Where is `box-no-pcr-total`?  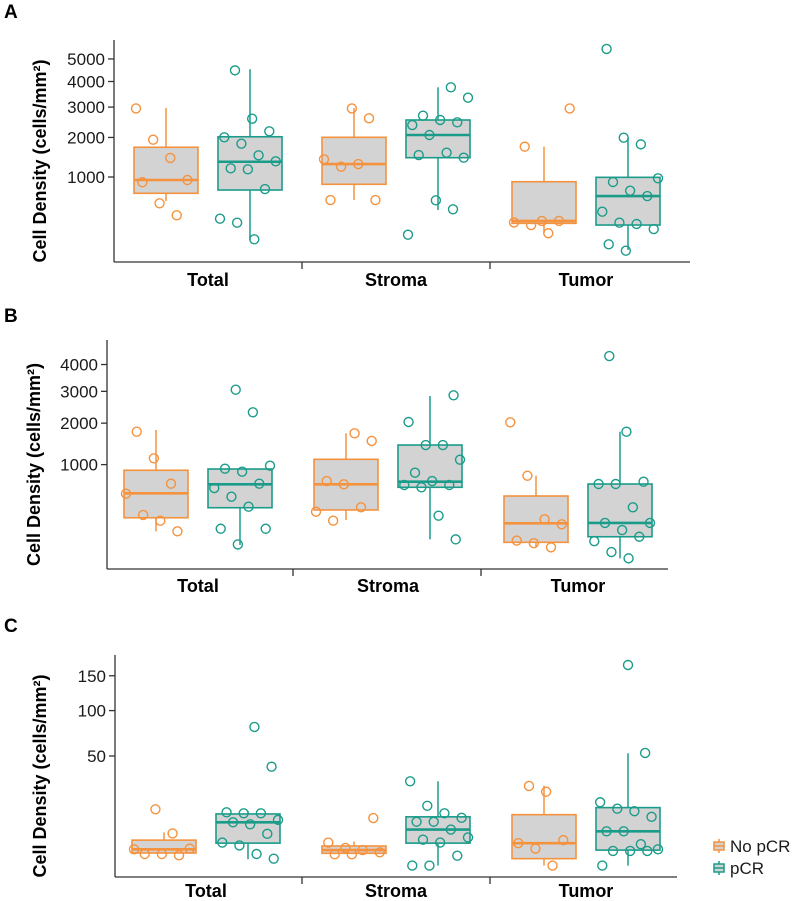
box-no-pcr-total is located at coordinates (162, 832).